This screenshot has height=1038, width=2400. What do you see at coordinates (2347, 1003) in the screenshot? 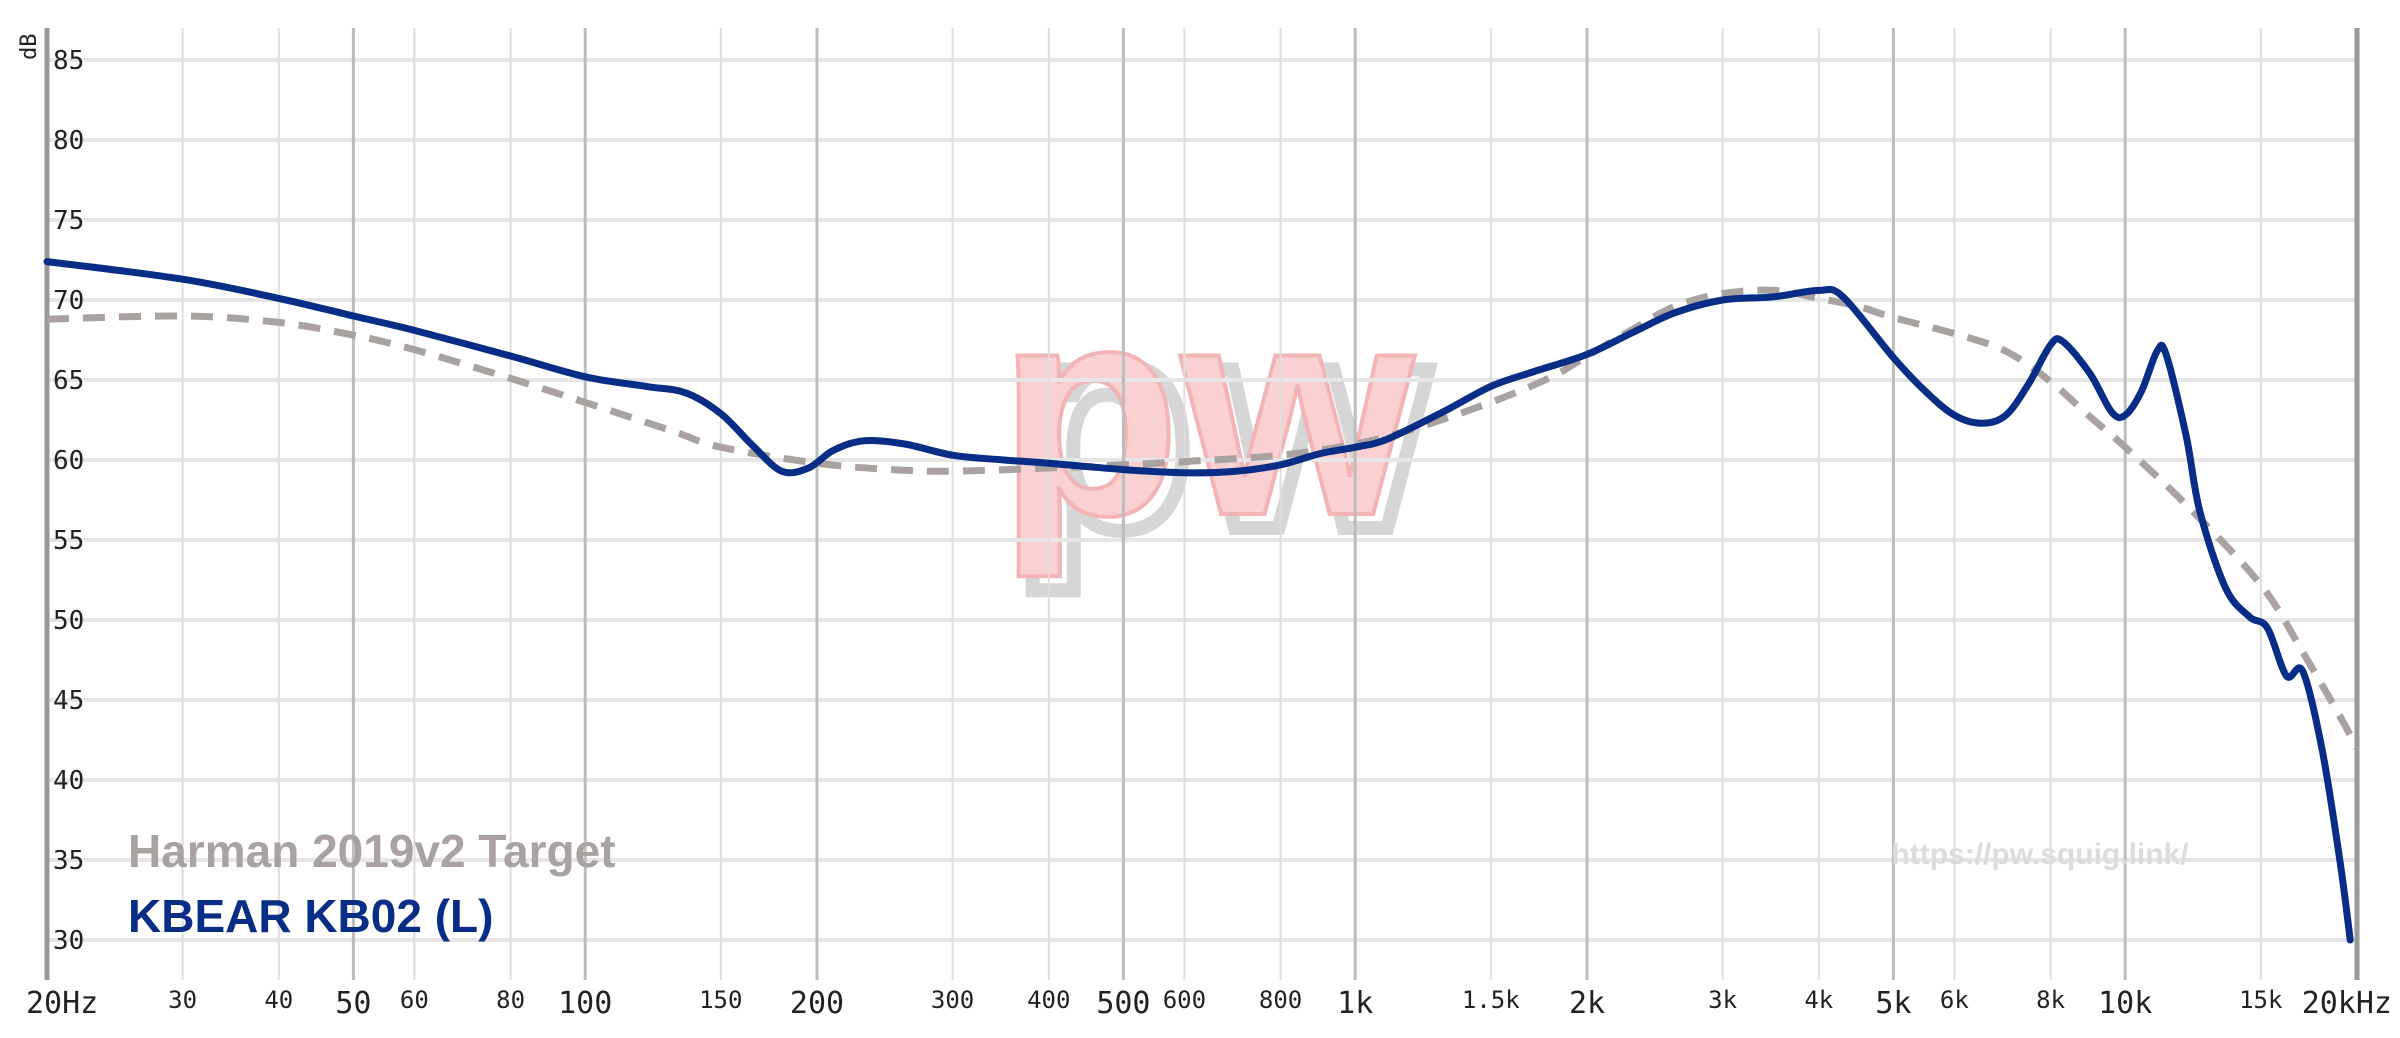
I see `x-tick-label: 20kHz` at bounding box center [2347, 1003].